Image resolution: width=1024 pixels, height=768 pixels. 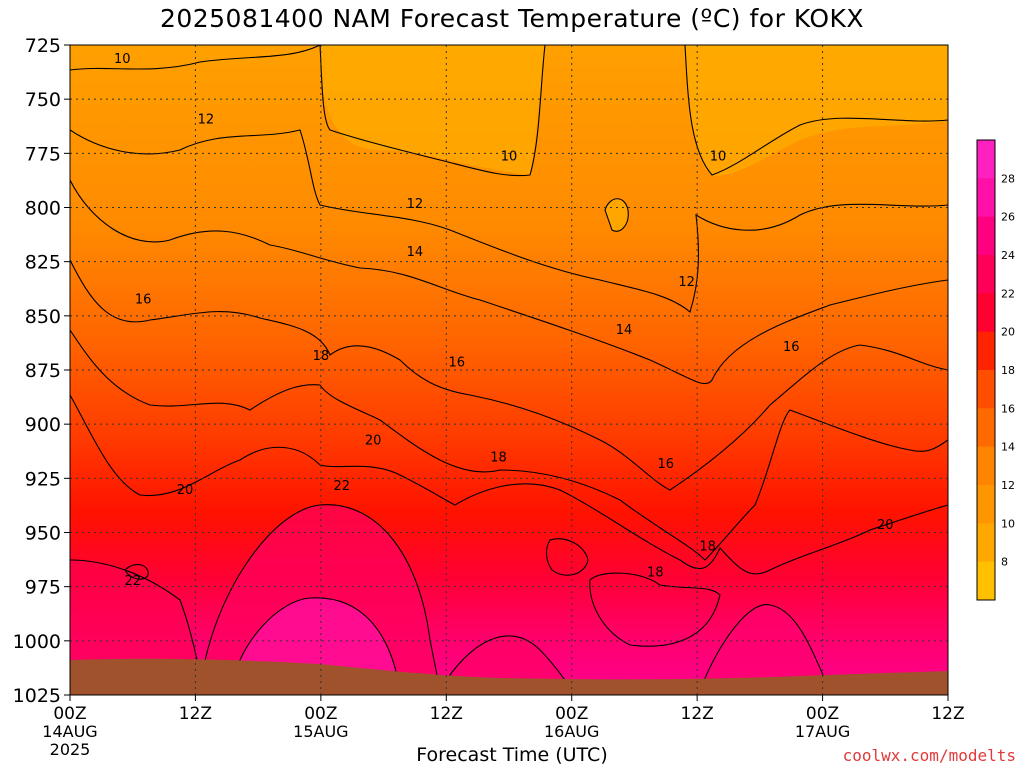 I want to click on colorbar-label: 18, so click(x=1008, y=370).